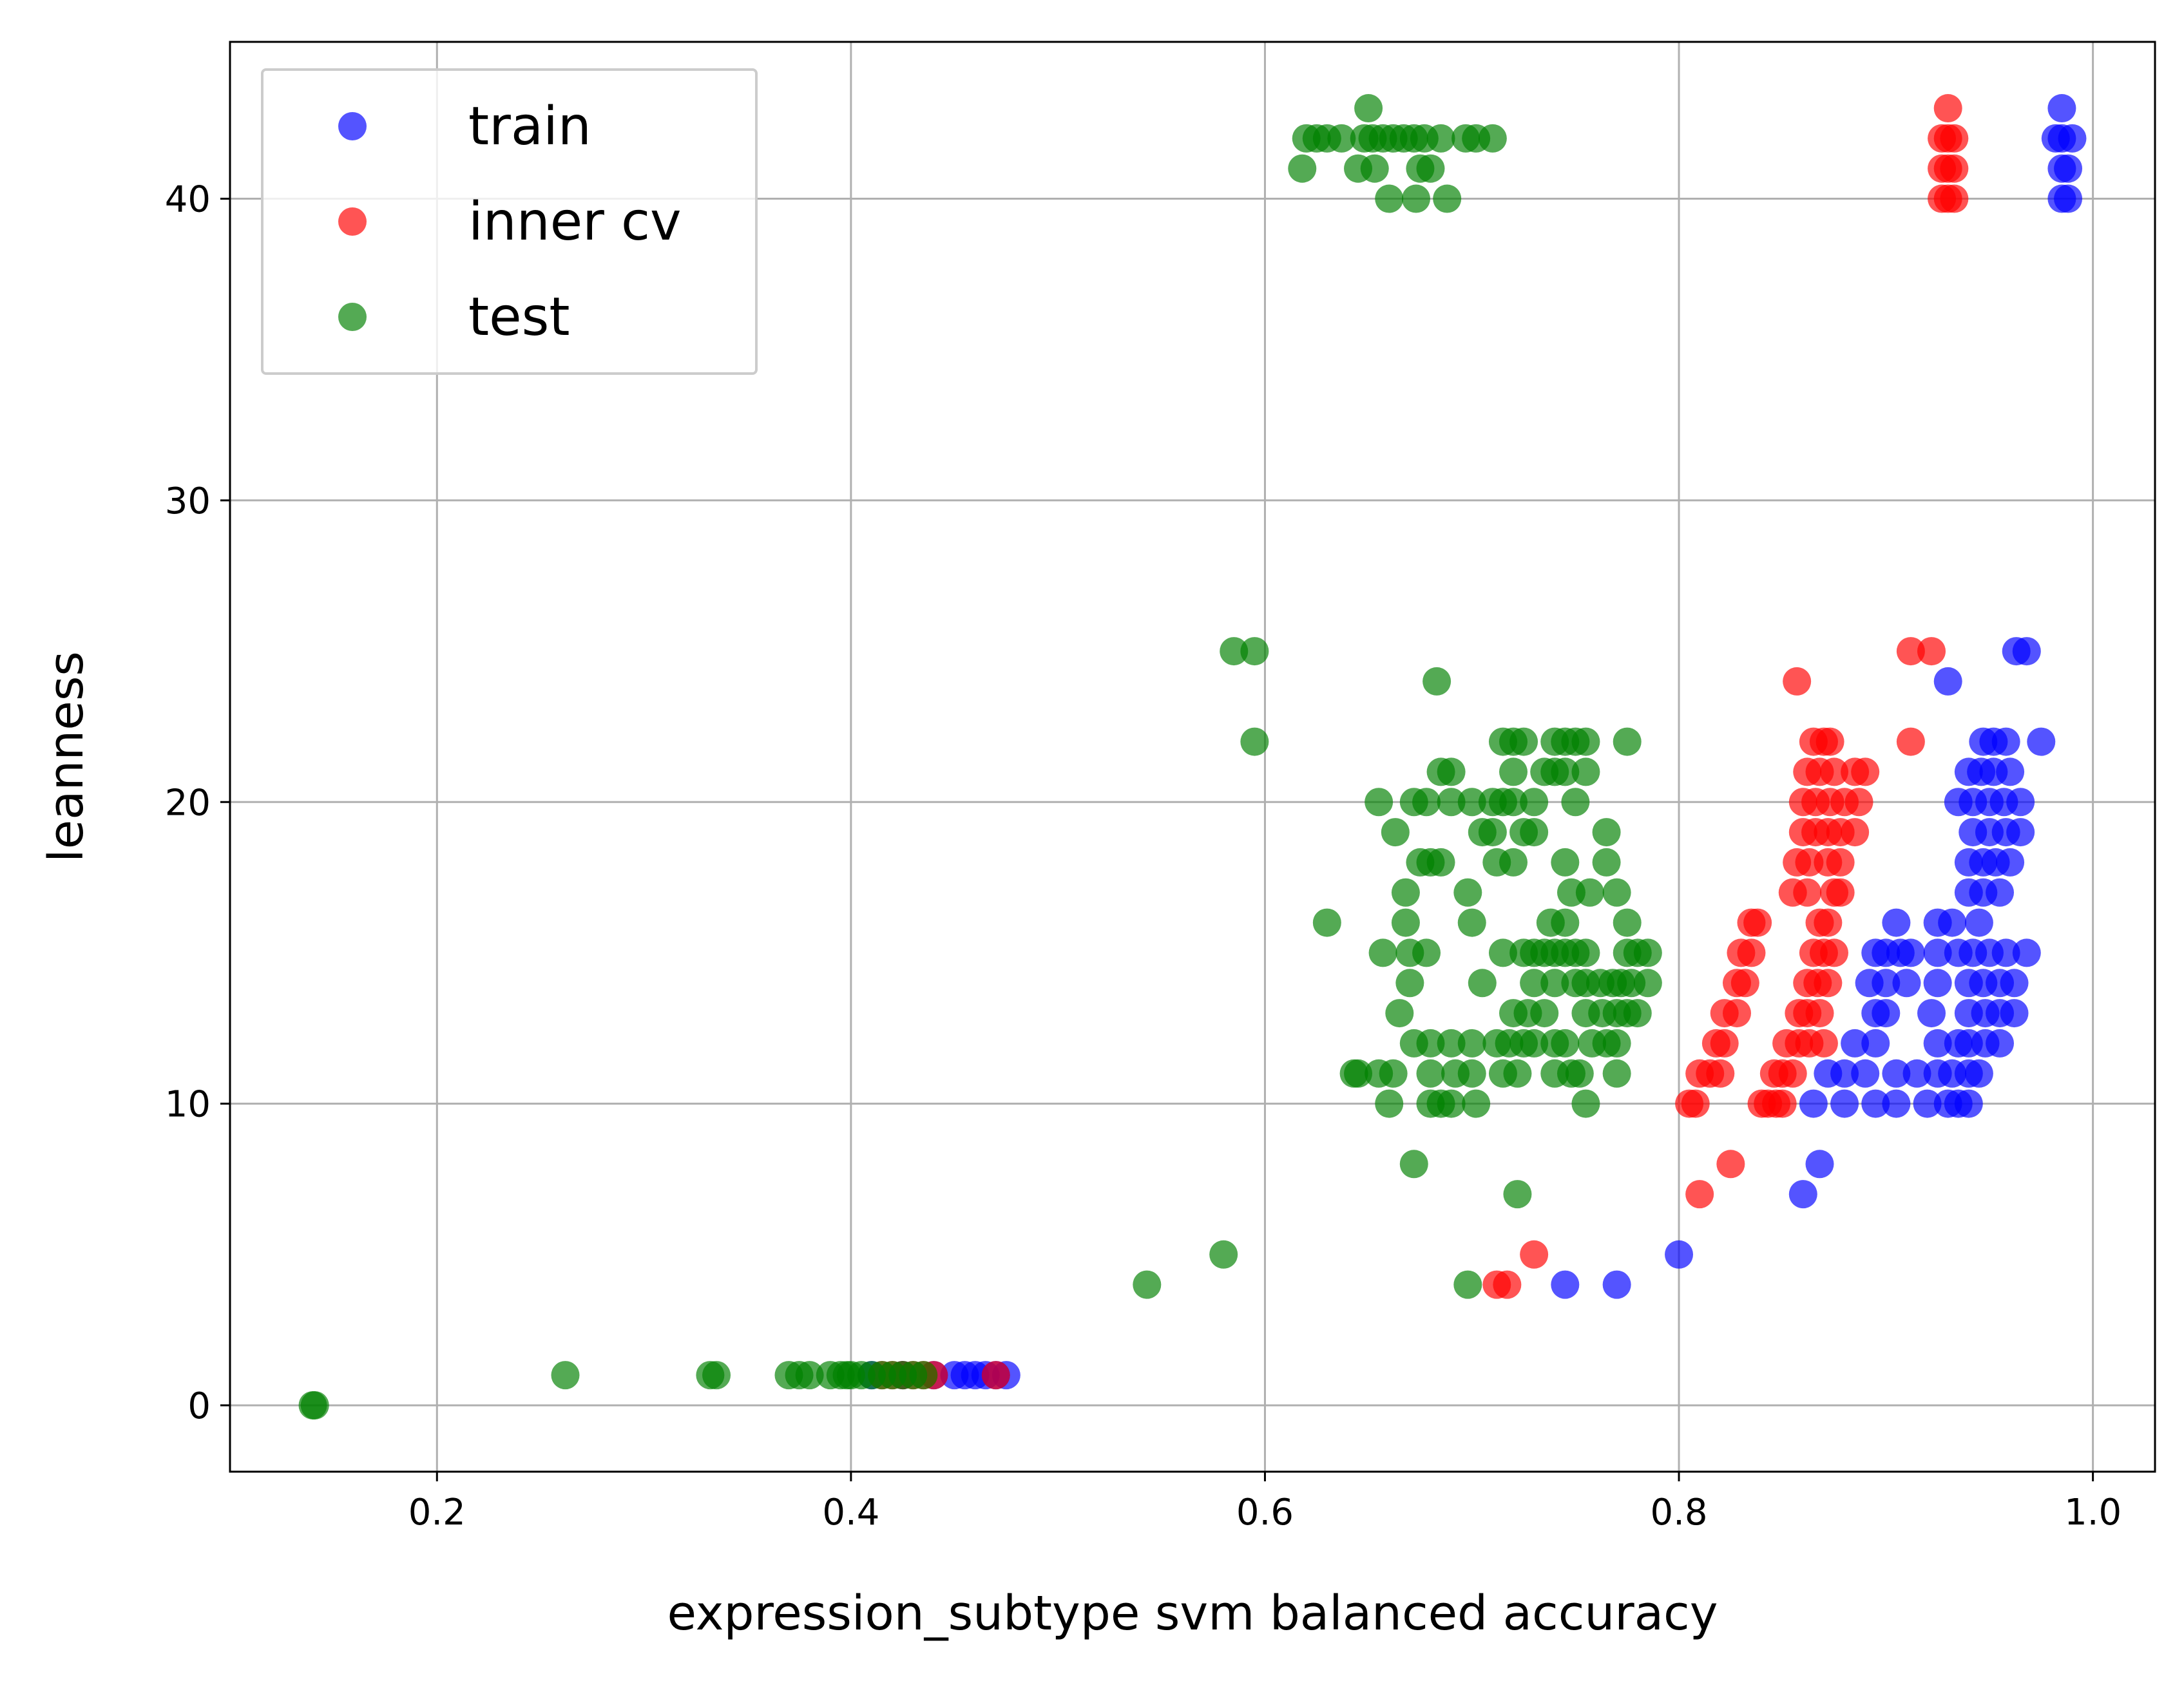  I want to click on legend-label: test, so click(519, 317).